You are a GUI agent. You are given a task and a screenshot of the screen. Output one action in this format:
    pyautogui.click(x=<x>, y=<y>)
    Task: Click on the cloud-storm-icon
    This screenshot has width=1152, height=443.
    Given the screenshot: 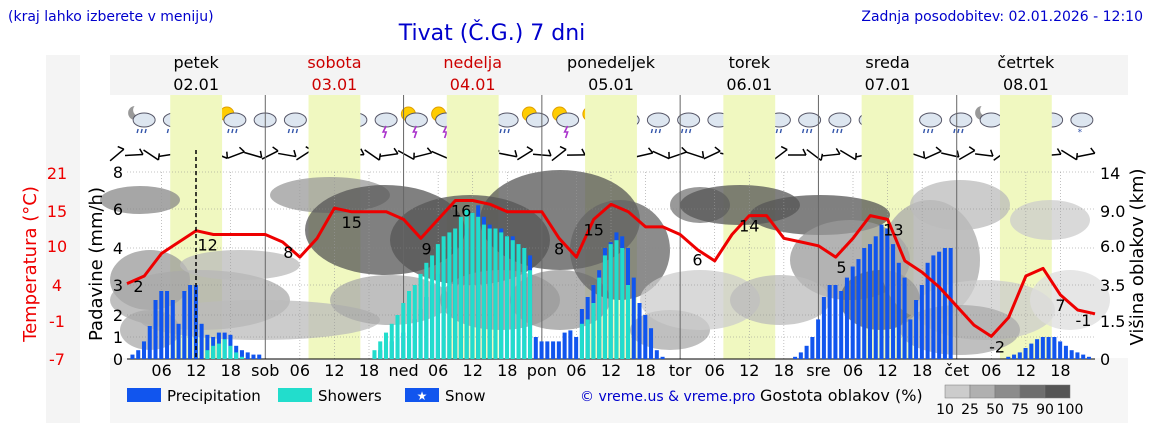 What is the action you would take?
    pyautogui.click(x=386, y=125)
    